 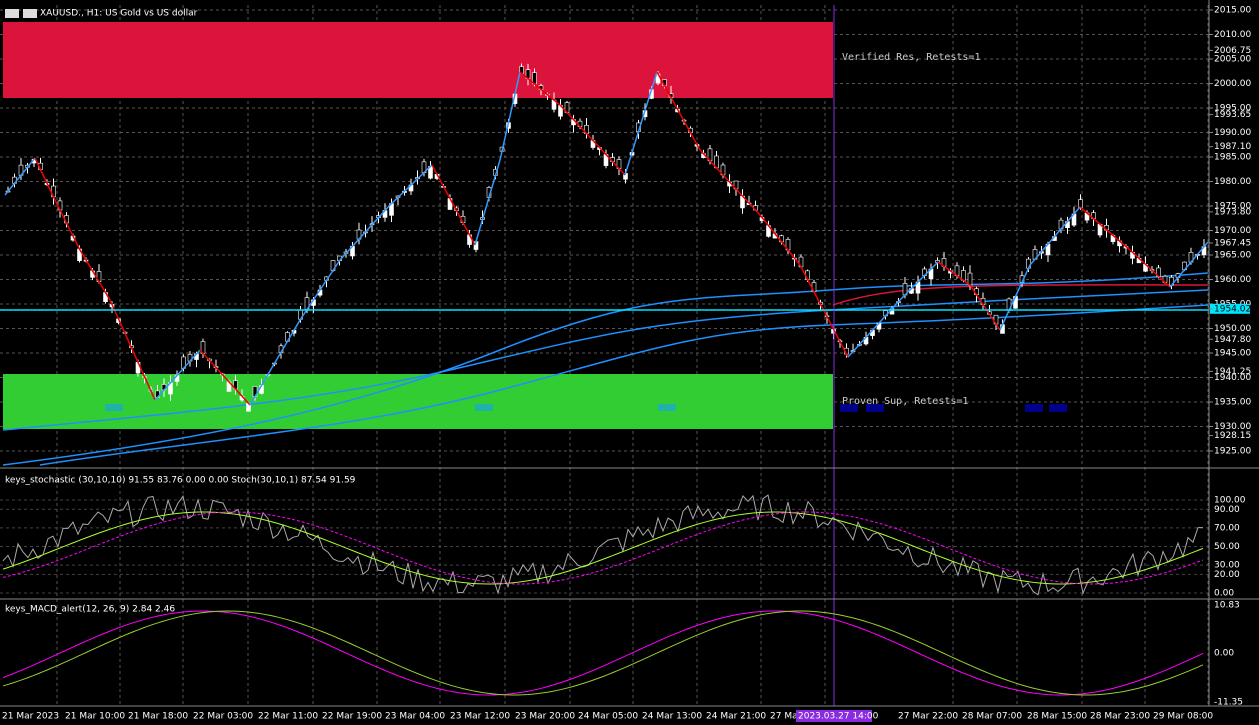 I want to click on time-label: 29 Mar 08:00, so click(x=1183, y=717).